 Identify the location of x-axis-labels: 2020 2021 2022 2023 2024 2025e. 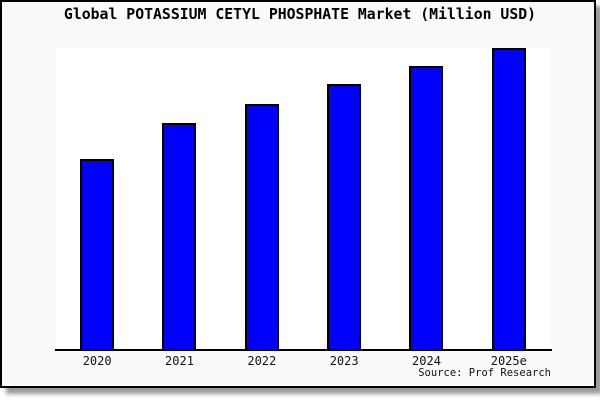
(303, 361).